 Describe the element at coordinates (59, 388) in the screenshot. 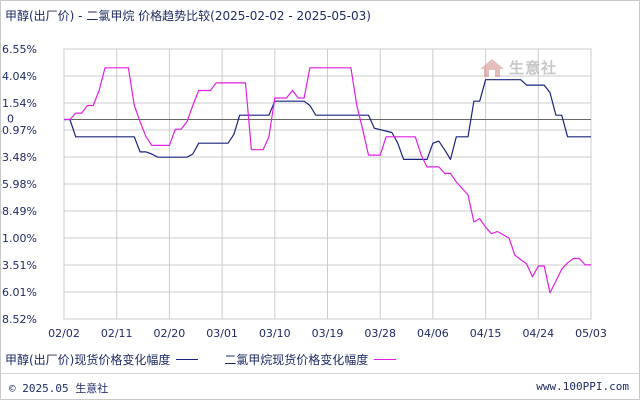

I see `copyright-text: © 2025.05 生意社` at that location.